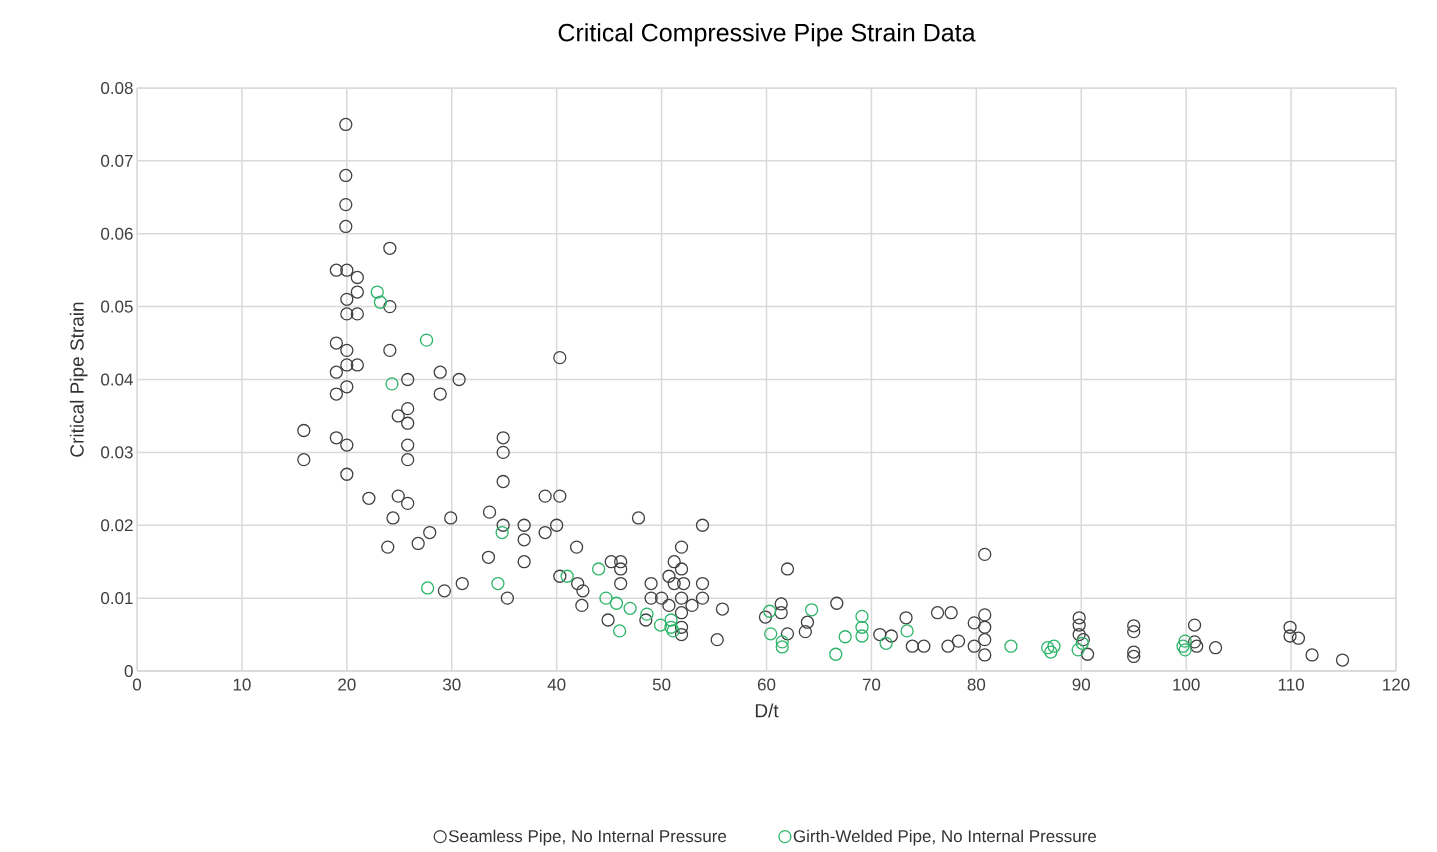  What do you see at coordinates (117, 379) in the screenshot?
I see `y-tick-label: 0.04` at bounding box center [117, 379].